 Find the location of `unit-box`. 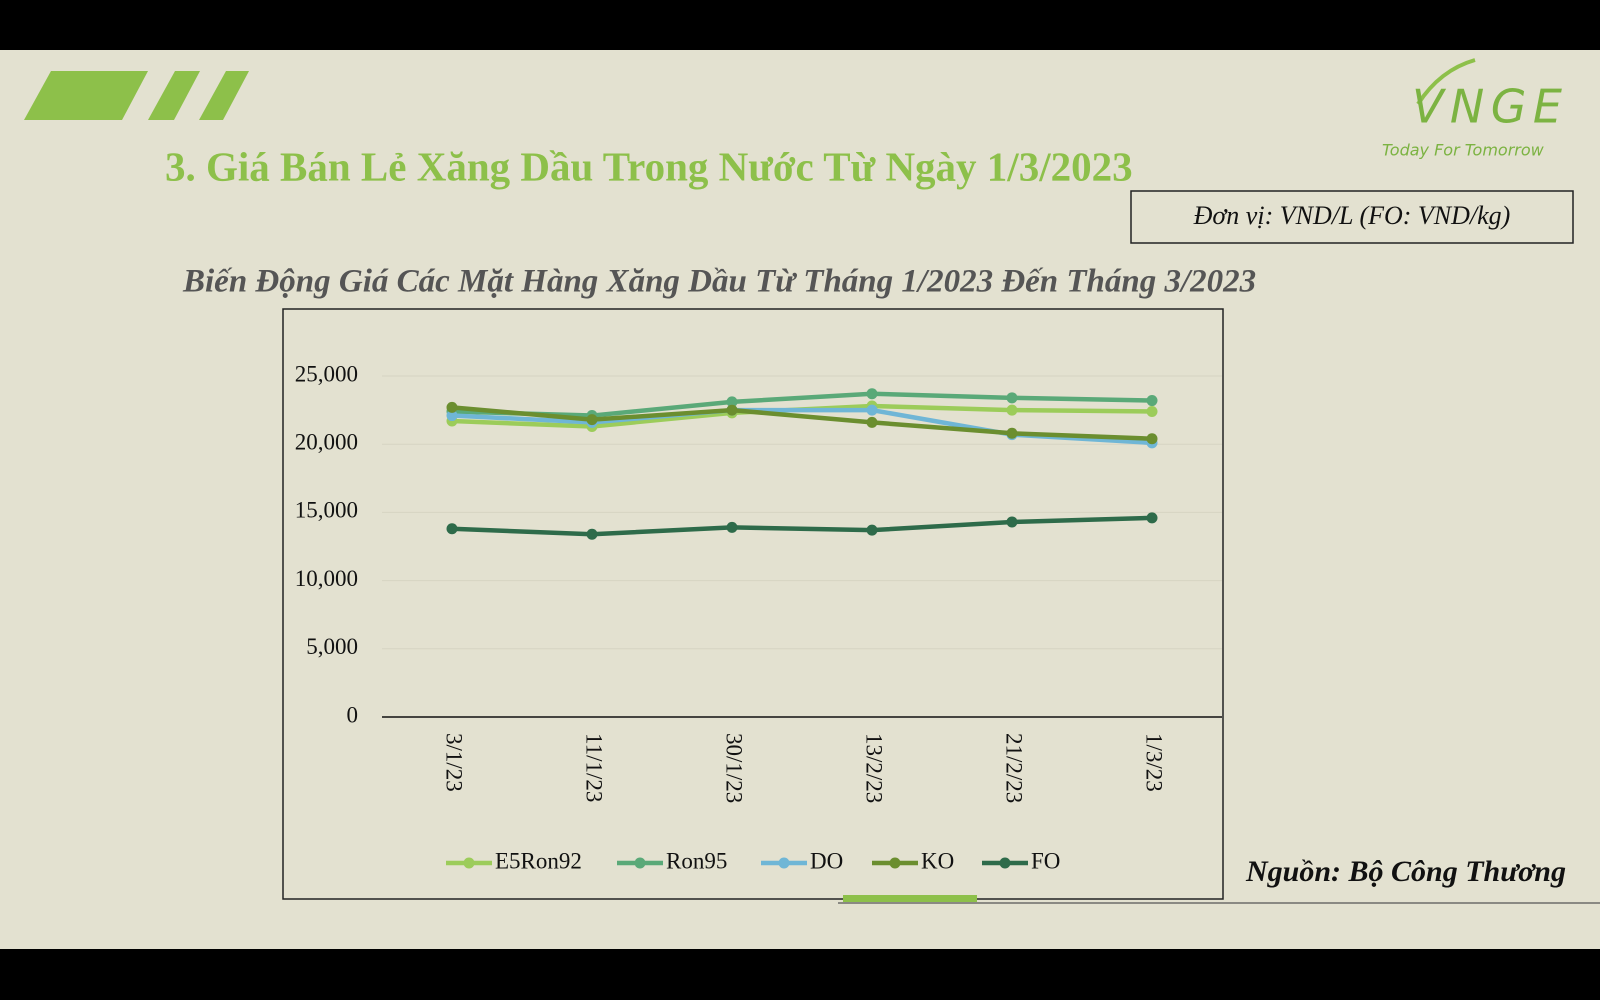

unit-box is located at coordinates (1352, 217).